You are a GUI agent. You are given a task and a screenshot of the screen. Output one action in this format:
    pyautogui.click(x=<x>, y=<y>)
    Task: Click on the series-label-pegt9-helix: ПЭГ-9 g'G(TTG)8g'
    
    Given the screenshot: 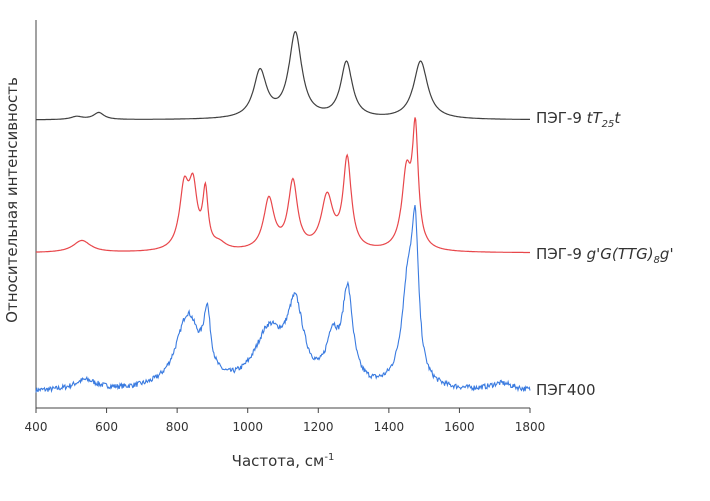 What is the action you would take?
    pyautogui.click(x=605, y=255)
    